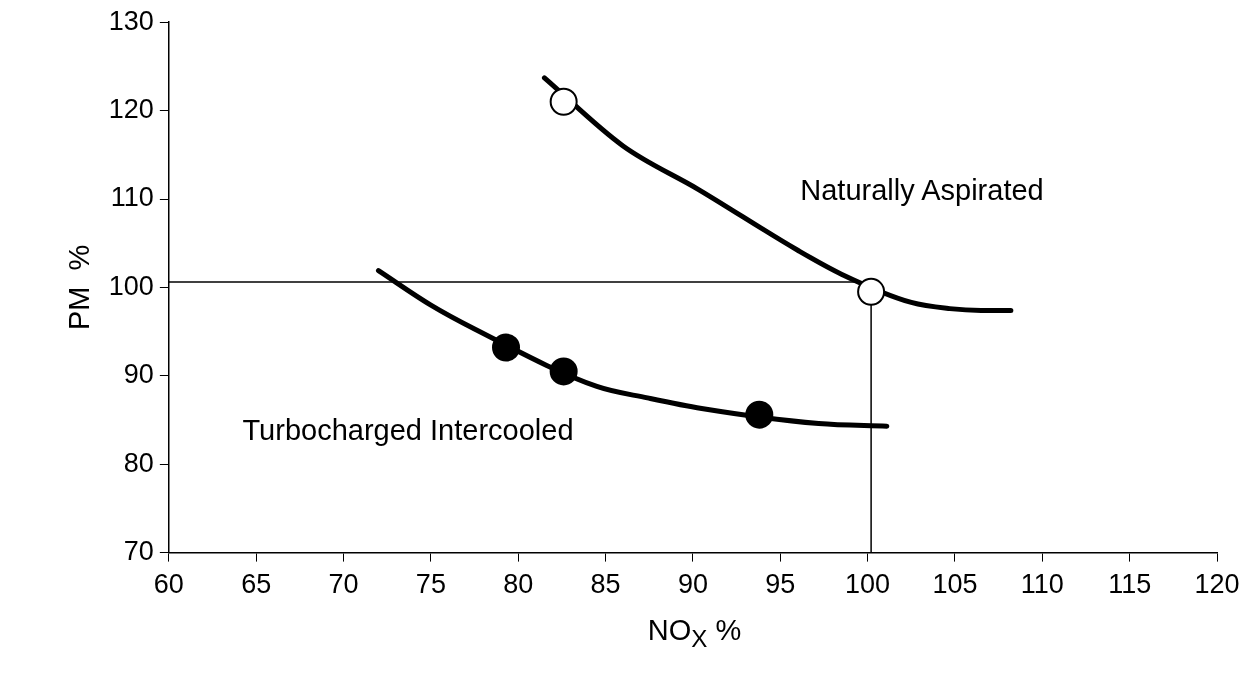  Describe the element at coordinates (138, 374) in the screenshot. I see `y-tick-label: 90` at that location.